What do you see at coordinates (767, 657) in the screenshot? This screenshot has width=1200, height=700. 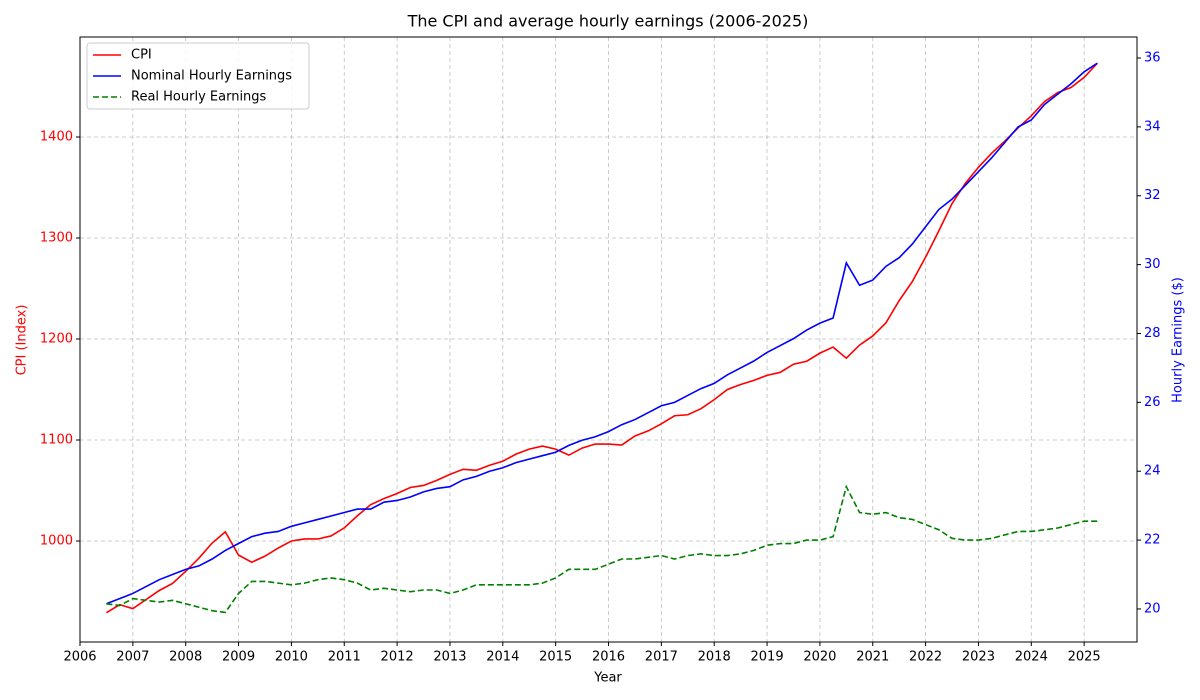 I see `x-tick-label: 2019` at bounding box center [767, 657].